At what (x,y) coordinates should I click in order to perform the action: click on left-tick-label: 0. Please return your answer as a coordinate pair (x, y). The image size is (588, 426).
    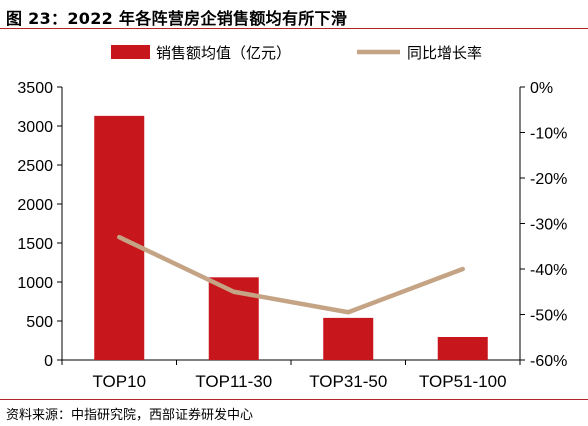
    Looking at the image, I should click on (48, 361).